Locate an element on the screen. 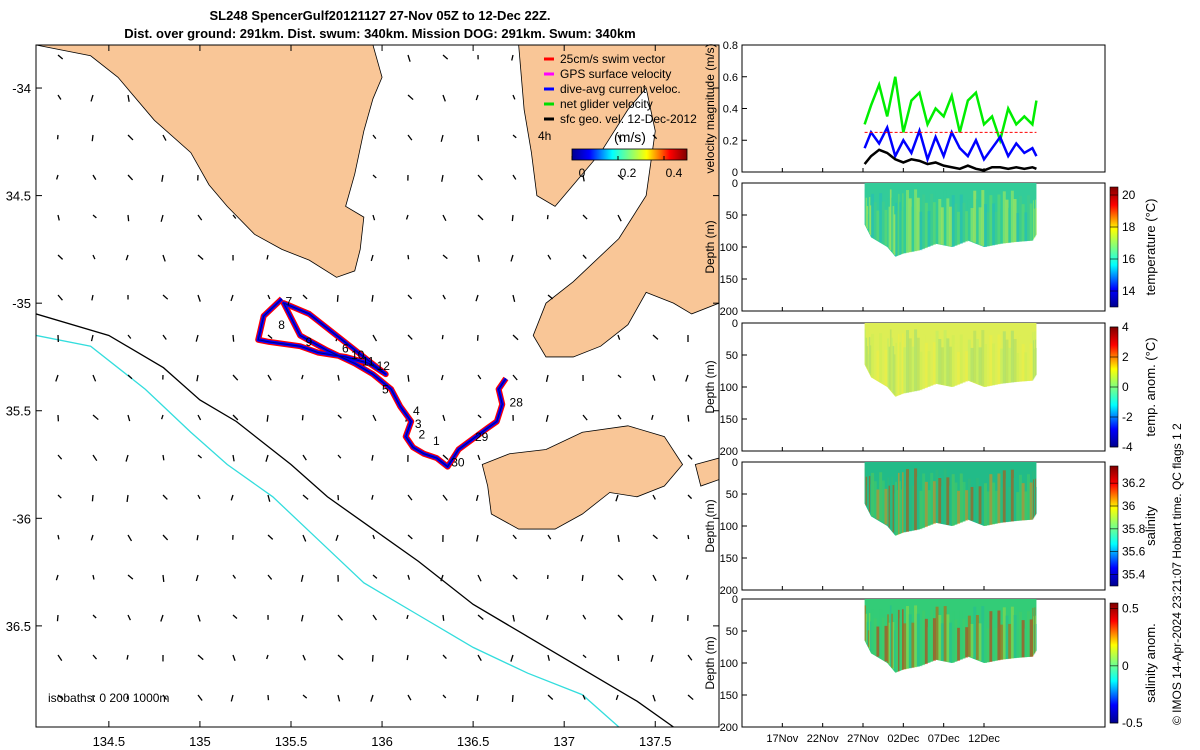 This screenshot has height=750, width=1200. colorbar-tick-label: 36 is located at coordinates (1129, 506).